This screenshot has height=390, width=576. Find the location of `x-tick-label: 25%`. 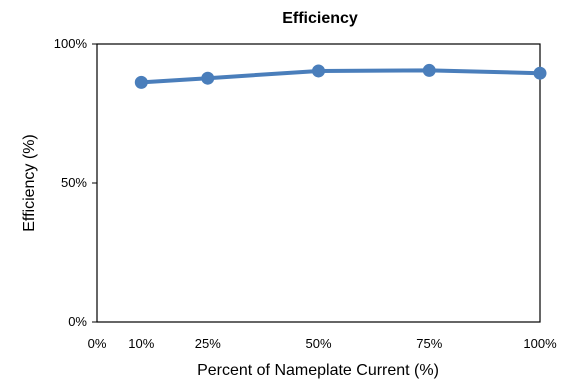

x-tick-label: 25% is located at coordinates (208, 343).